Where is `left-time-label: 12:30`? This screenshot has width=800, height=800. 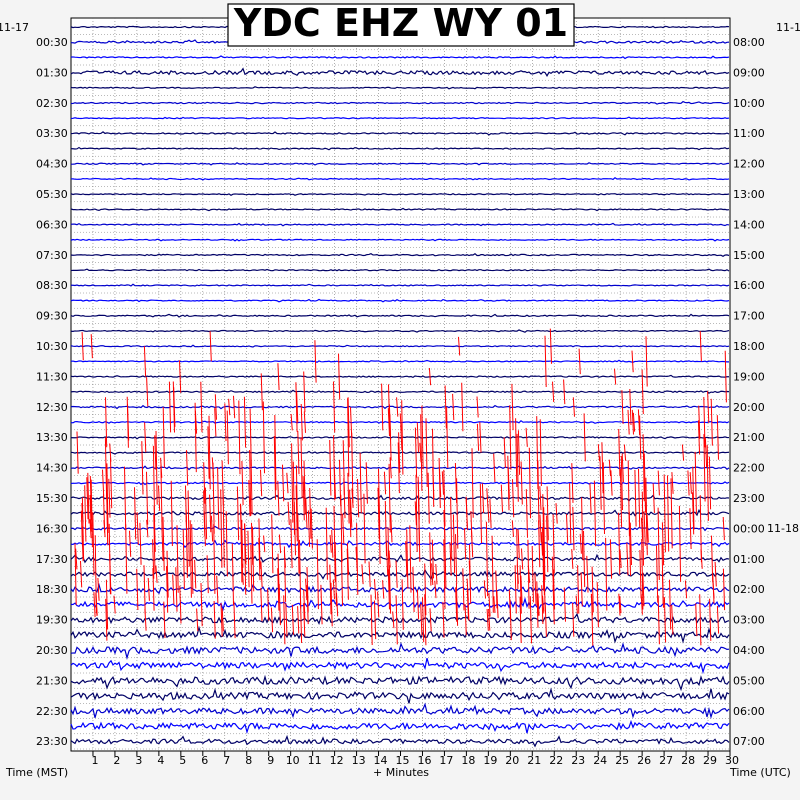 left-time-label: 12:30 is located at coordinates (52, 407).